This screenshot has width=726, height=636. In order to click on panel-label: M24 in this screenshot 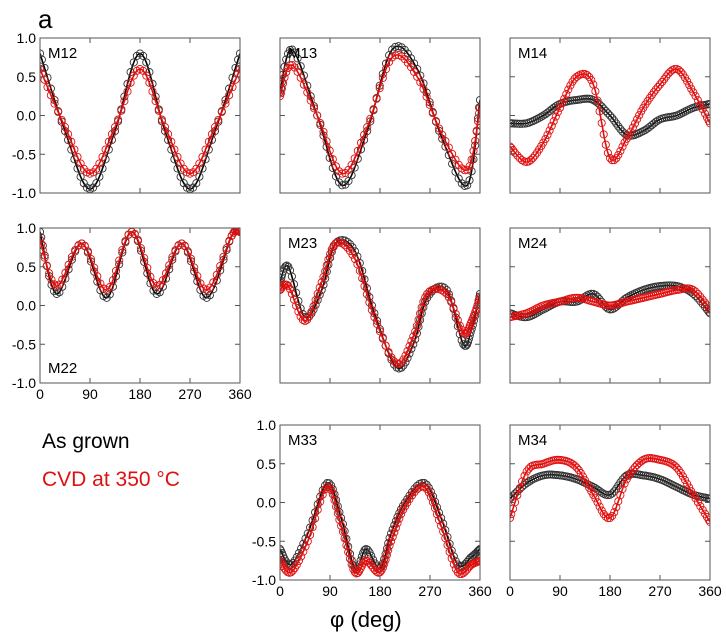, I will do `click(532, 243)`.